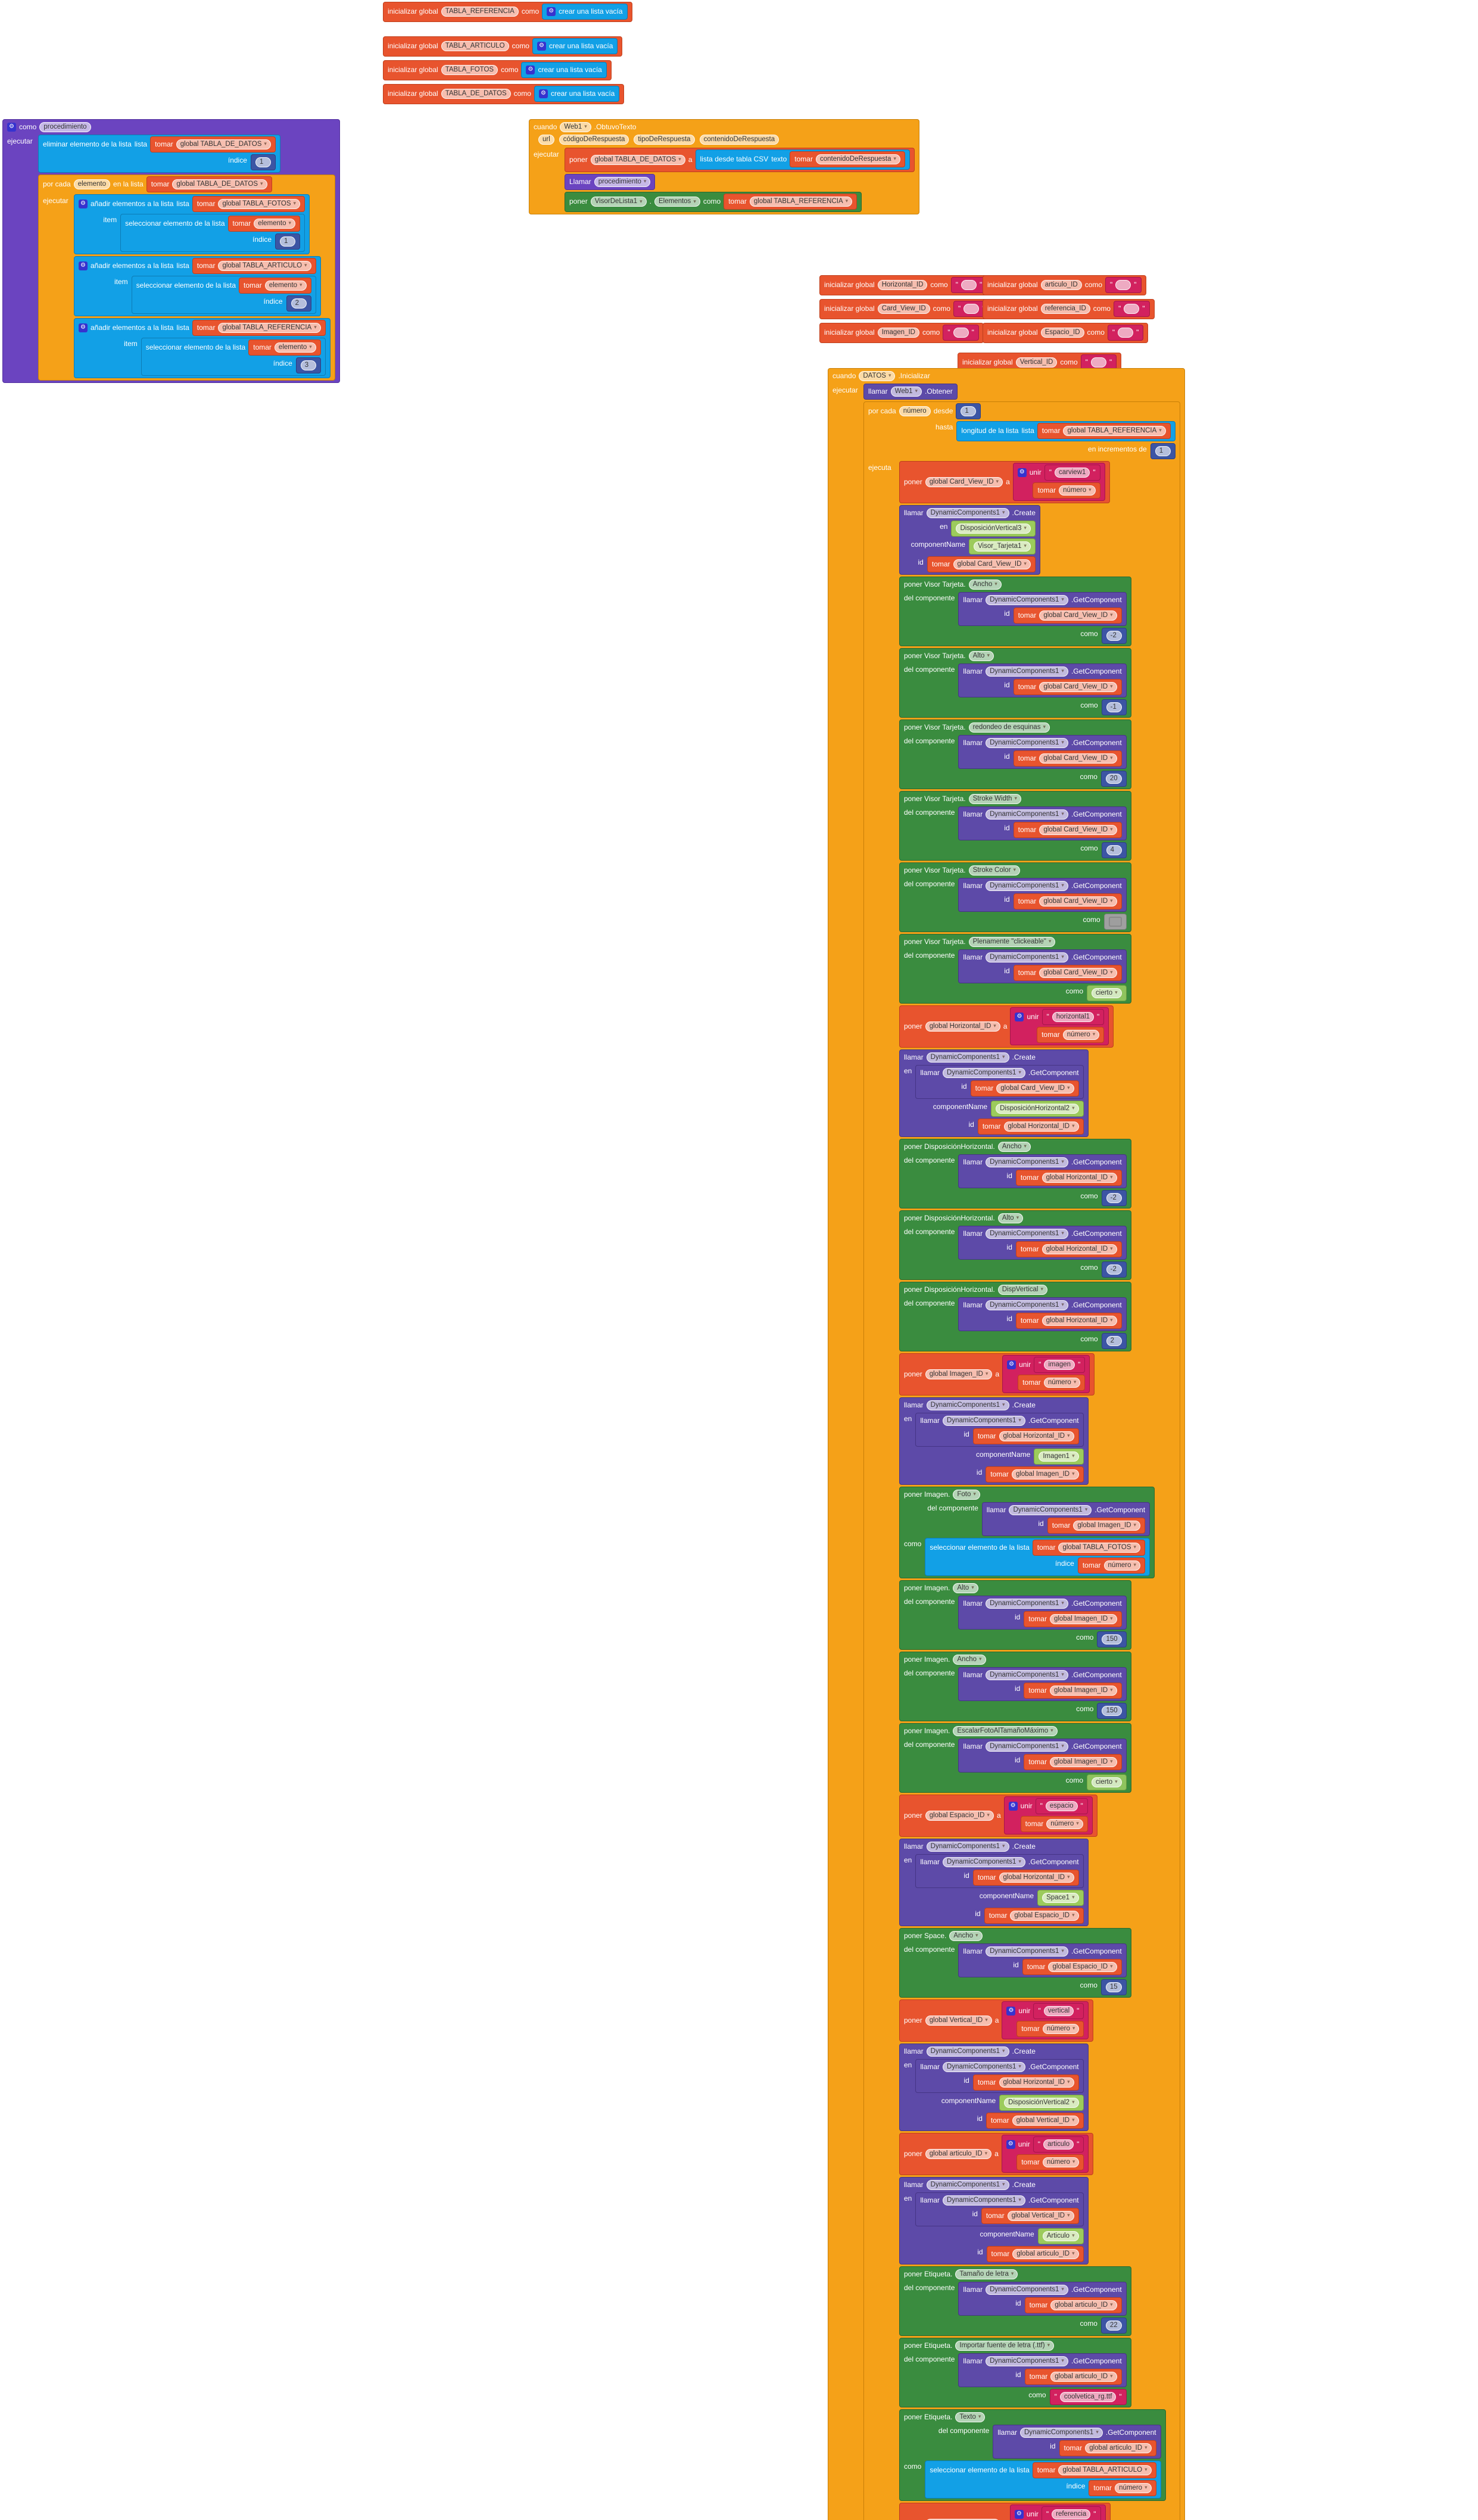 This screenshot has width=1478, height=2520. I want to click on math-number-block: -2, so click(1114, 1269).